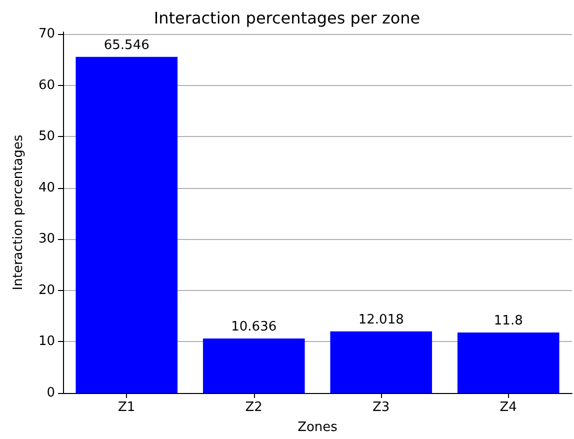 Image resolution: width=574 pixels, height=439 pixels. I want to click on y-tick-label: 30, so click(46, 239).